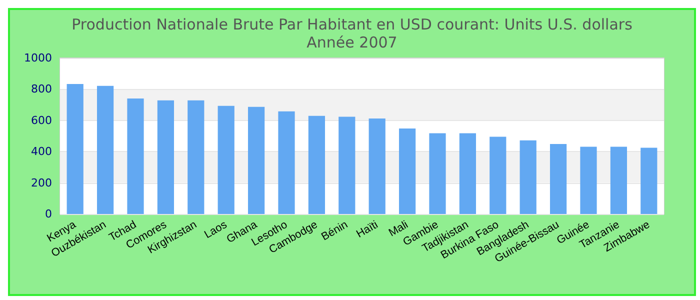  I want to click on y-tick-label: 1000, so click(38, 58).